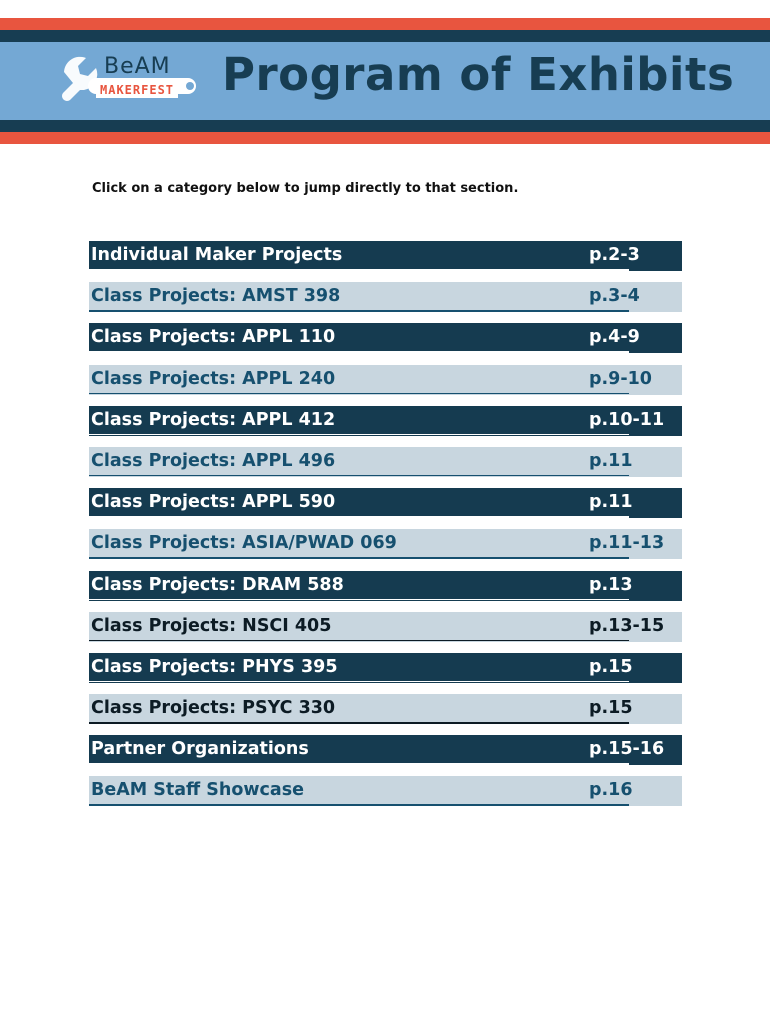  What do you see at coordinates (385, 503) in the screenshot?
I see `toc-link-row: Class Projects: APPL 590 p.11` at bounding box center [385, 503].